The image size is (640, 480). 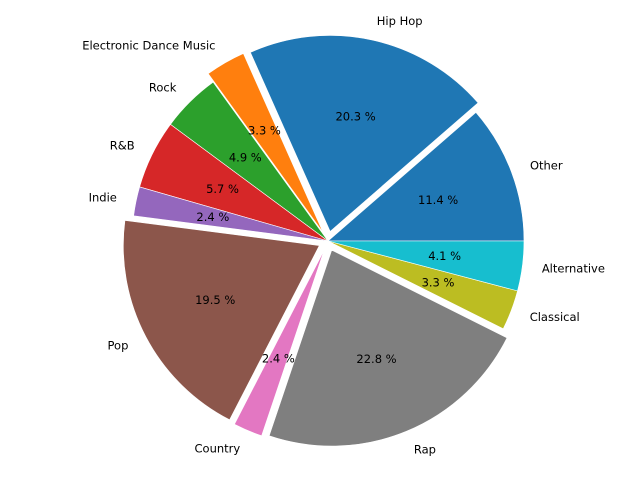 I want to click on pie-slice-electronic-dance-music, so click(x=265, y=143).